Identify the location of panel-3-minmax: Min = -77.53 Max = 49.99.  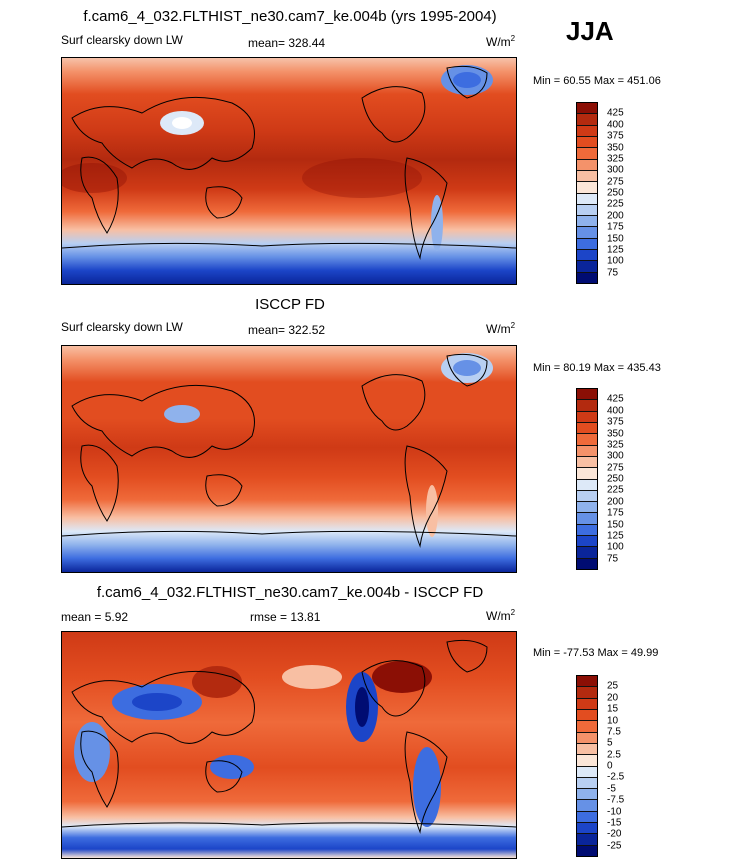
(596, 653).